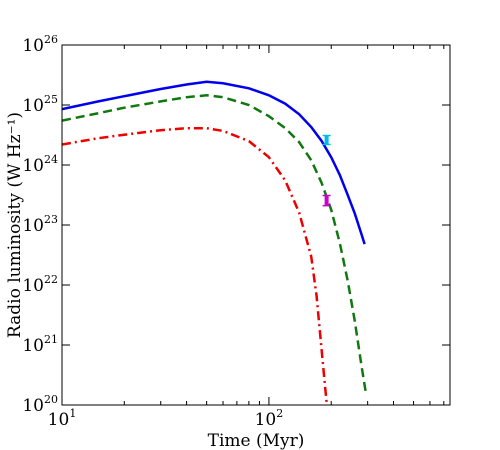 The height and width of the screenshot is (450, 500). Describe the element at coordinates (40, 284) in the screenshot. I see `y-tick-label: 1022` at that location.